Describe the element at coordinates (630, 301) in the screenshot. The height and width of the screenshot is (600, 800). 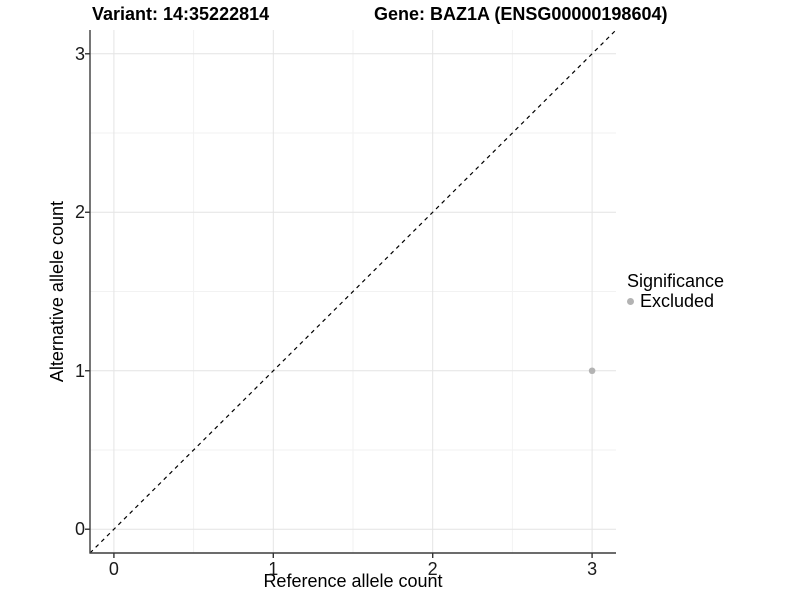
I see `excluded-point-icon` at that location.